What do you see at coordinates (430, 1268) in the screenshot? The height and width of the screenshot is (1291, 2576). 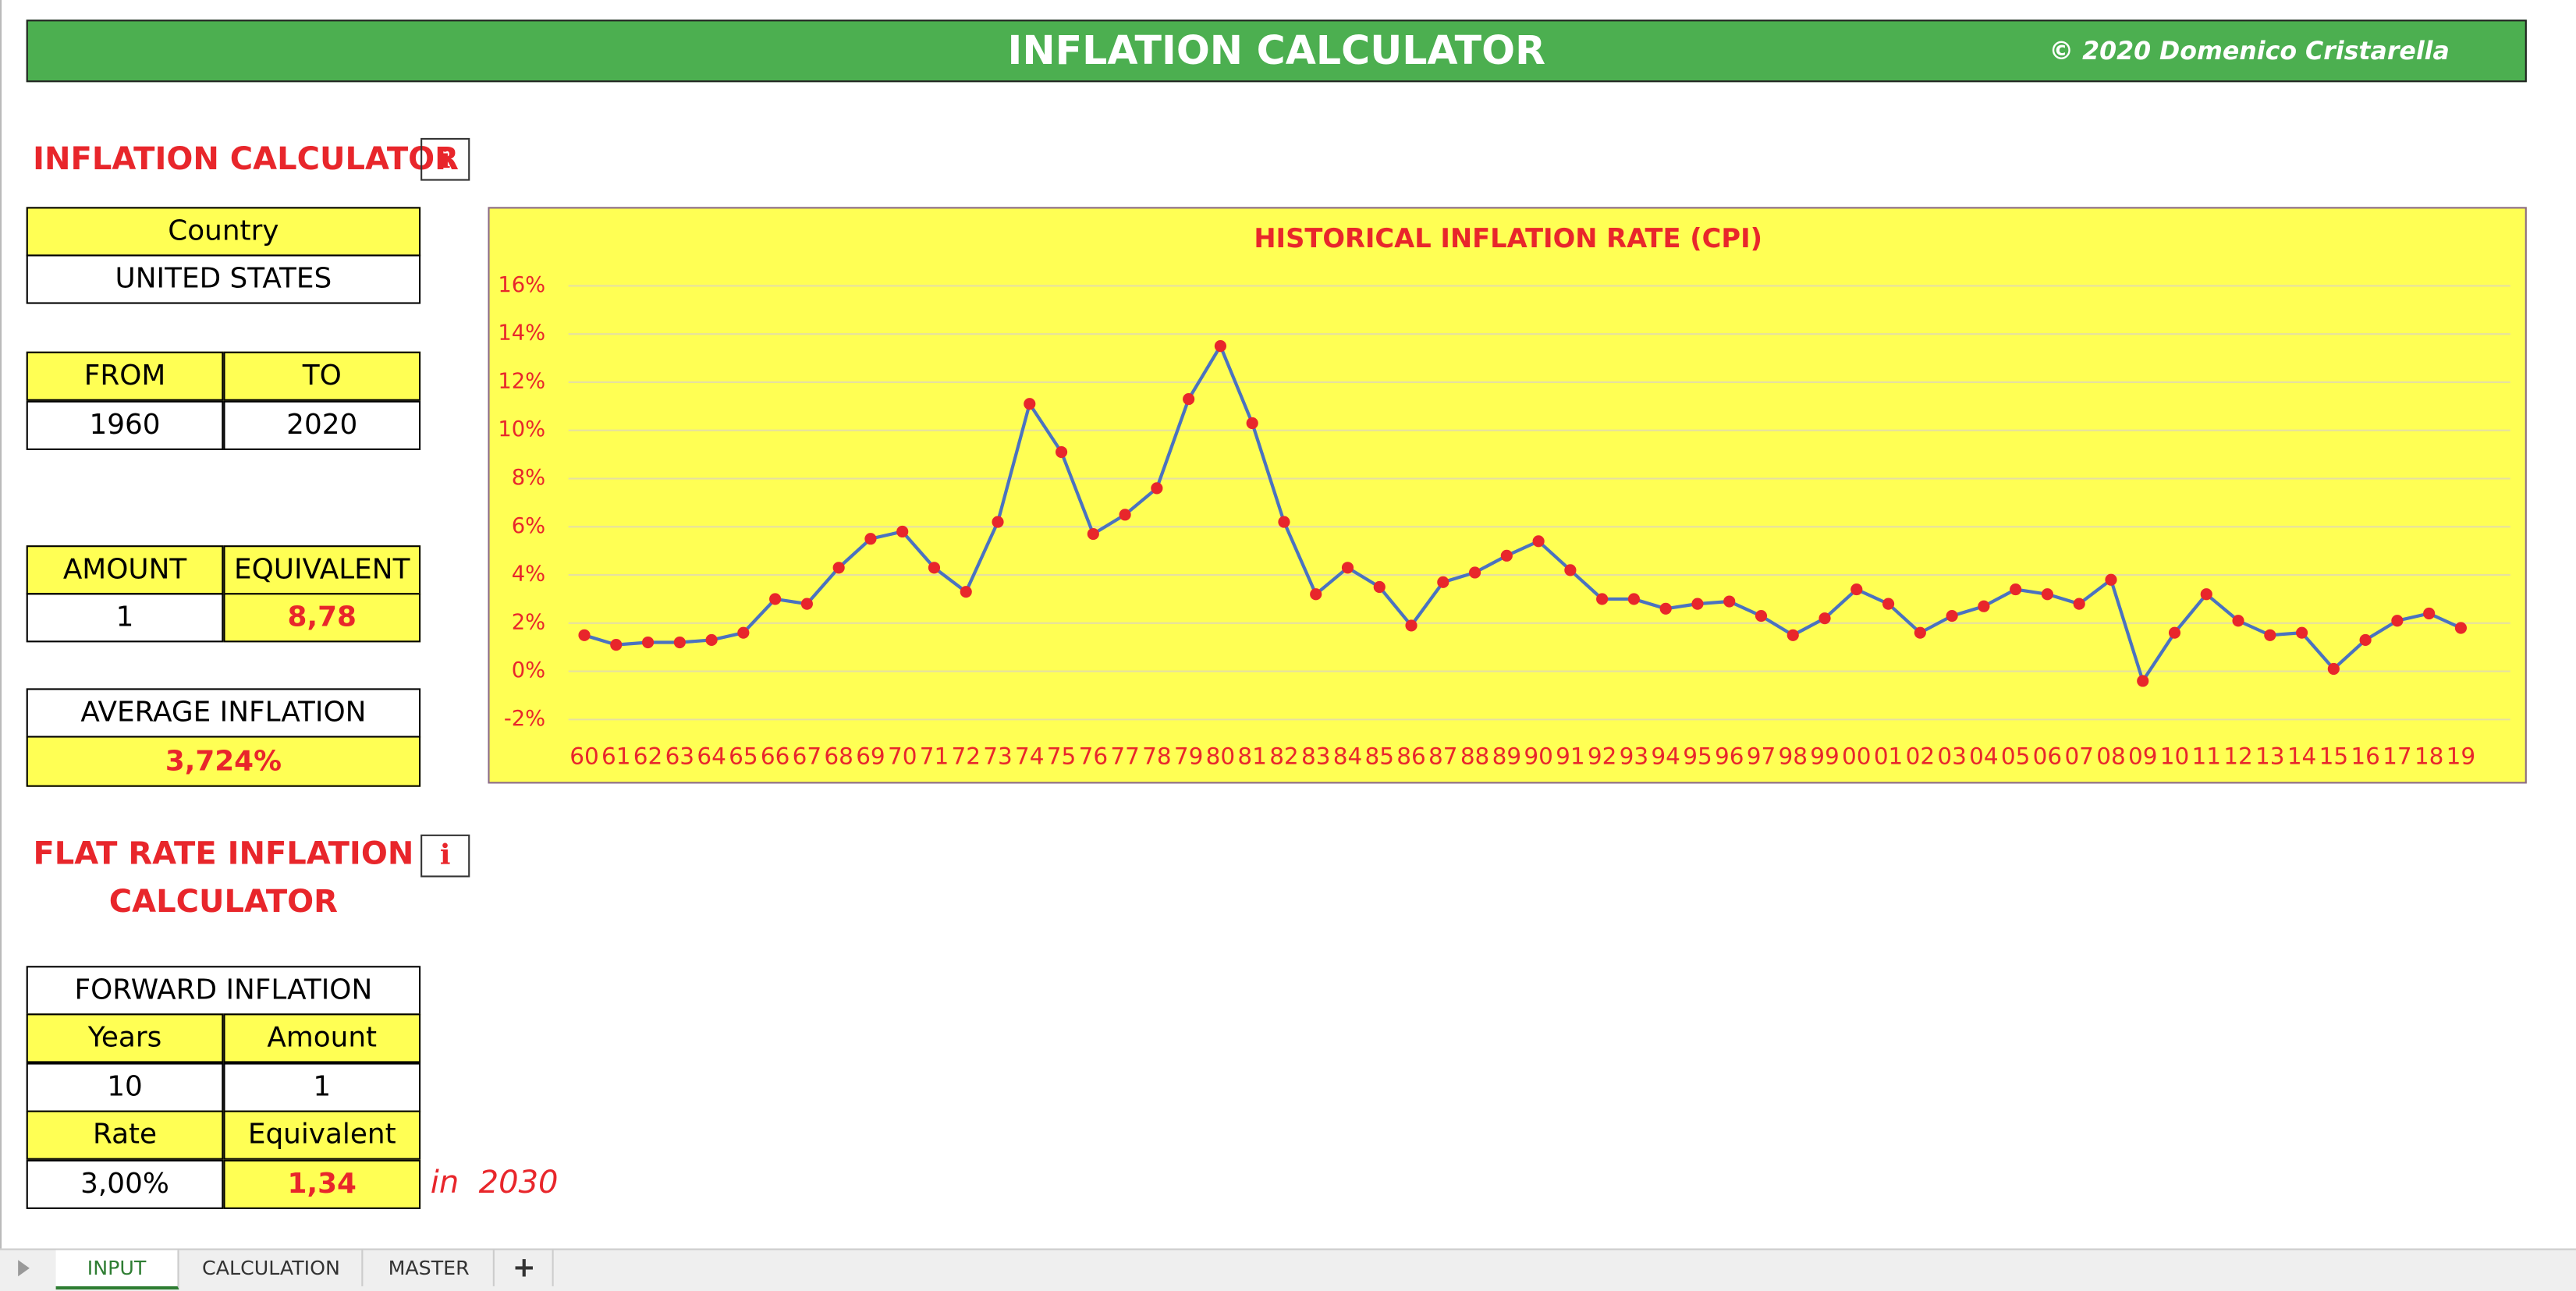 I see `sheet-tab: MASTER` at bounding box center [430, 1268].